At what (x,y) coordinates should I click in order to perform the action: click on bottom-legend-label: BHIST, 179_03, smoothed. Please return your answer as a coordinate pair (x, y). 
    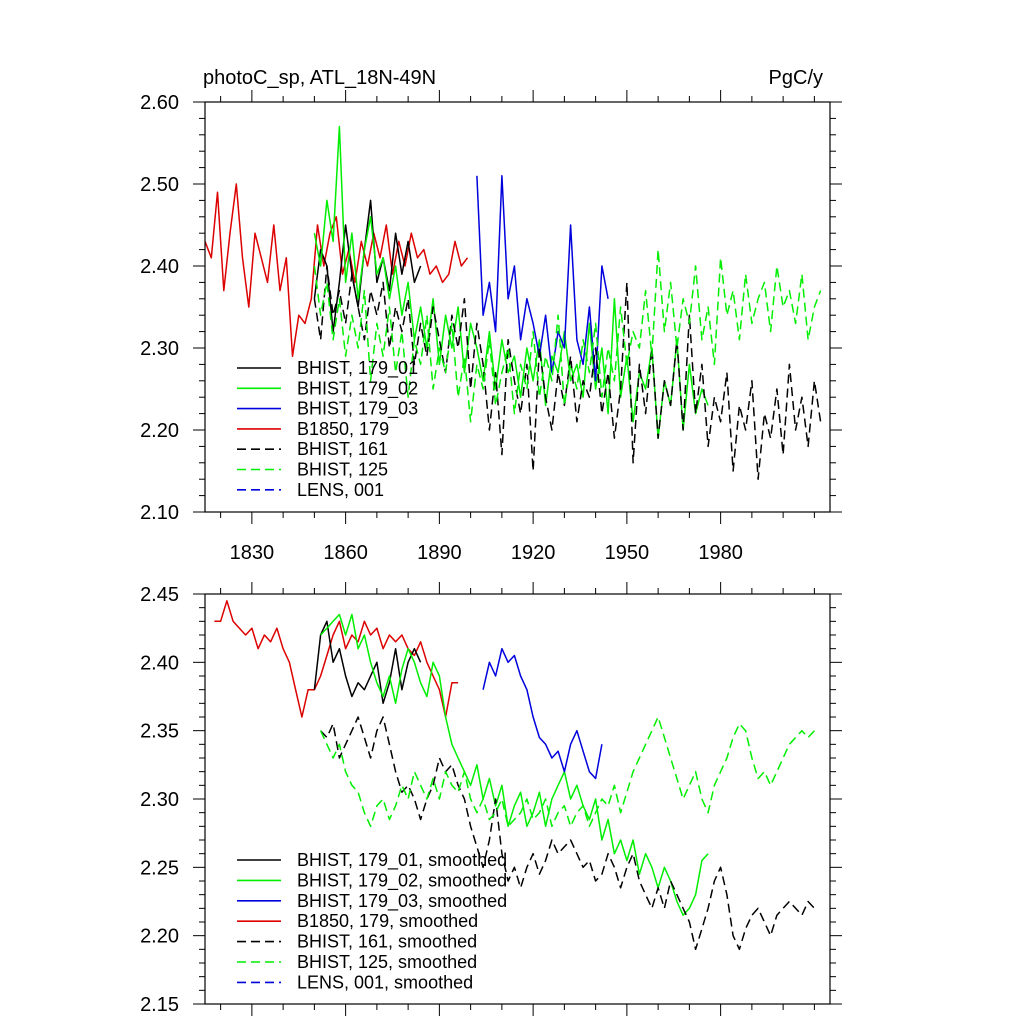
    Looking at the image, I should click on (402, 901).